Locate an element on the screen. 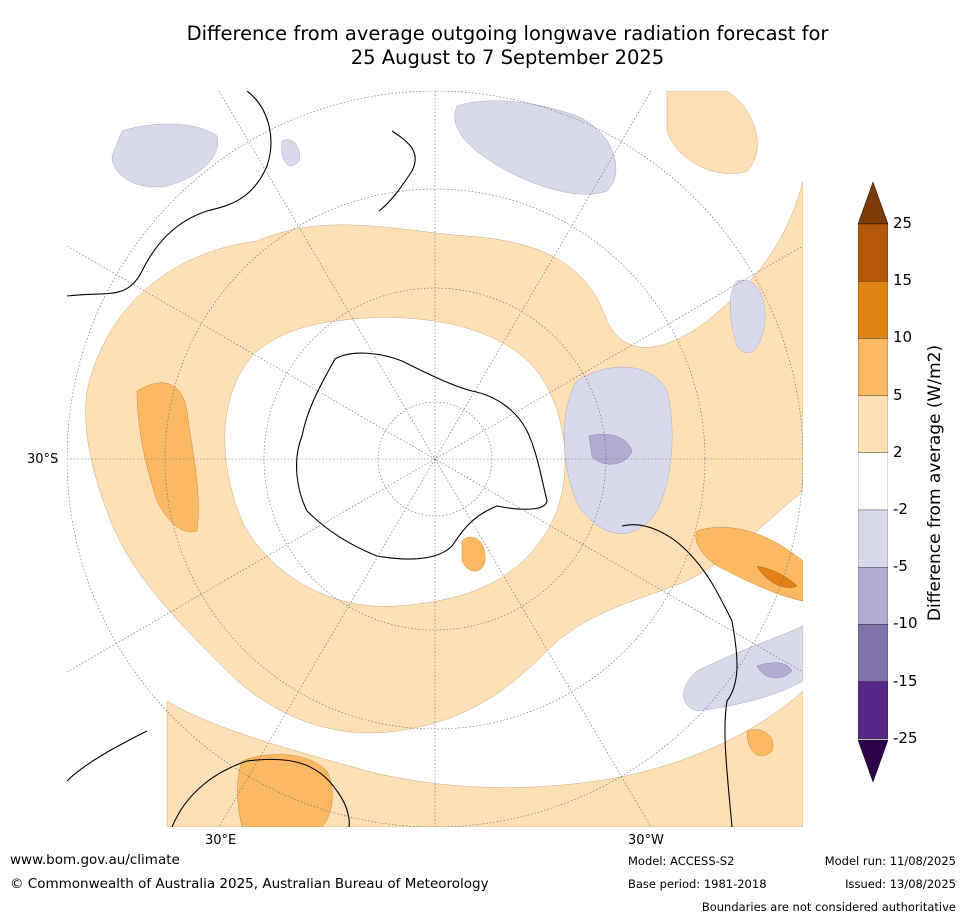  strong-anomaly-australia is located at coordinates (285, 790).